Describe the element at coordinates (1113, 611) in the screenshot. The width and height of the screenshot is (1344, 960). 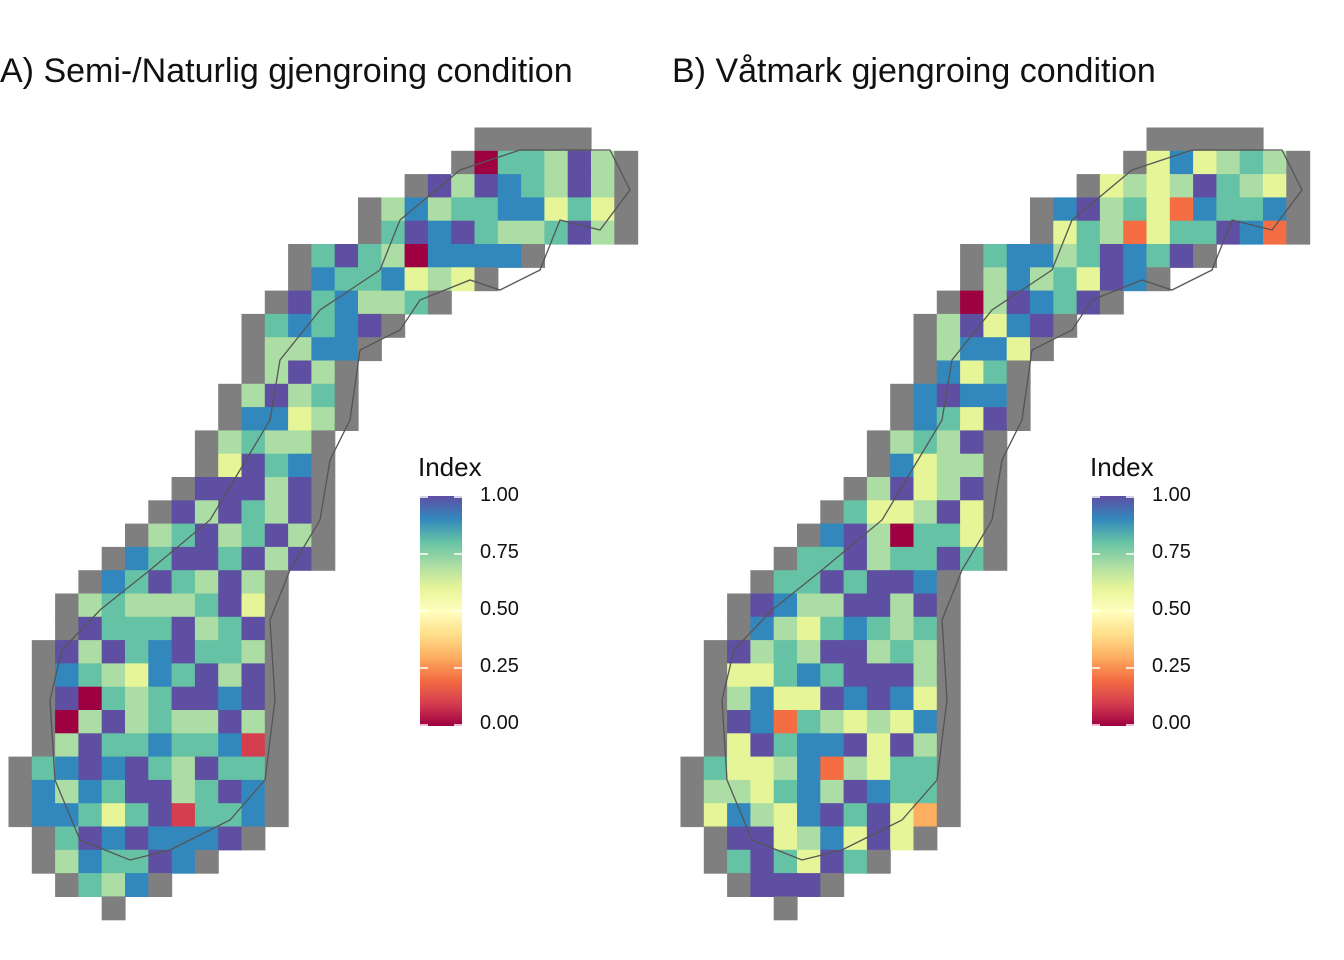
I see `legend-colorbar` at that location.